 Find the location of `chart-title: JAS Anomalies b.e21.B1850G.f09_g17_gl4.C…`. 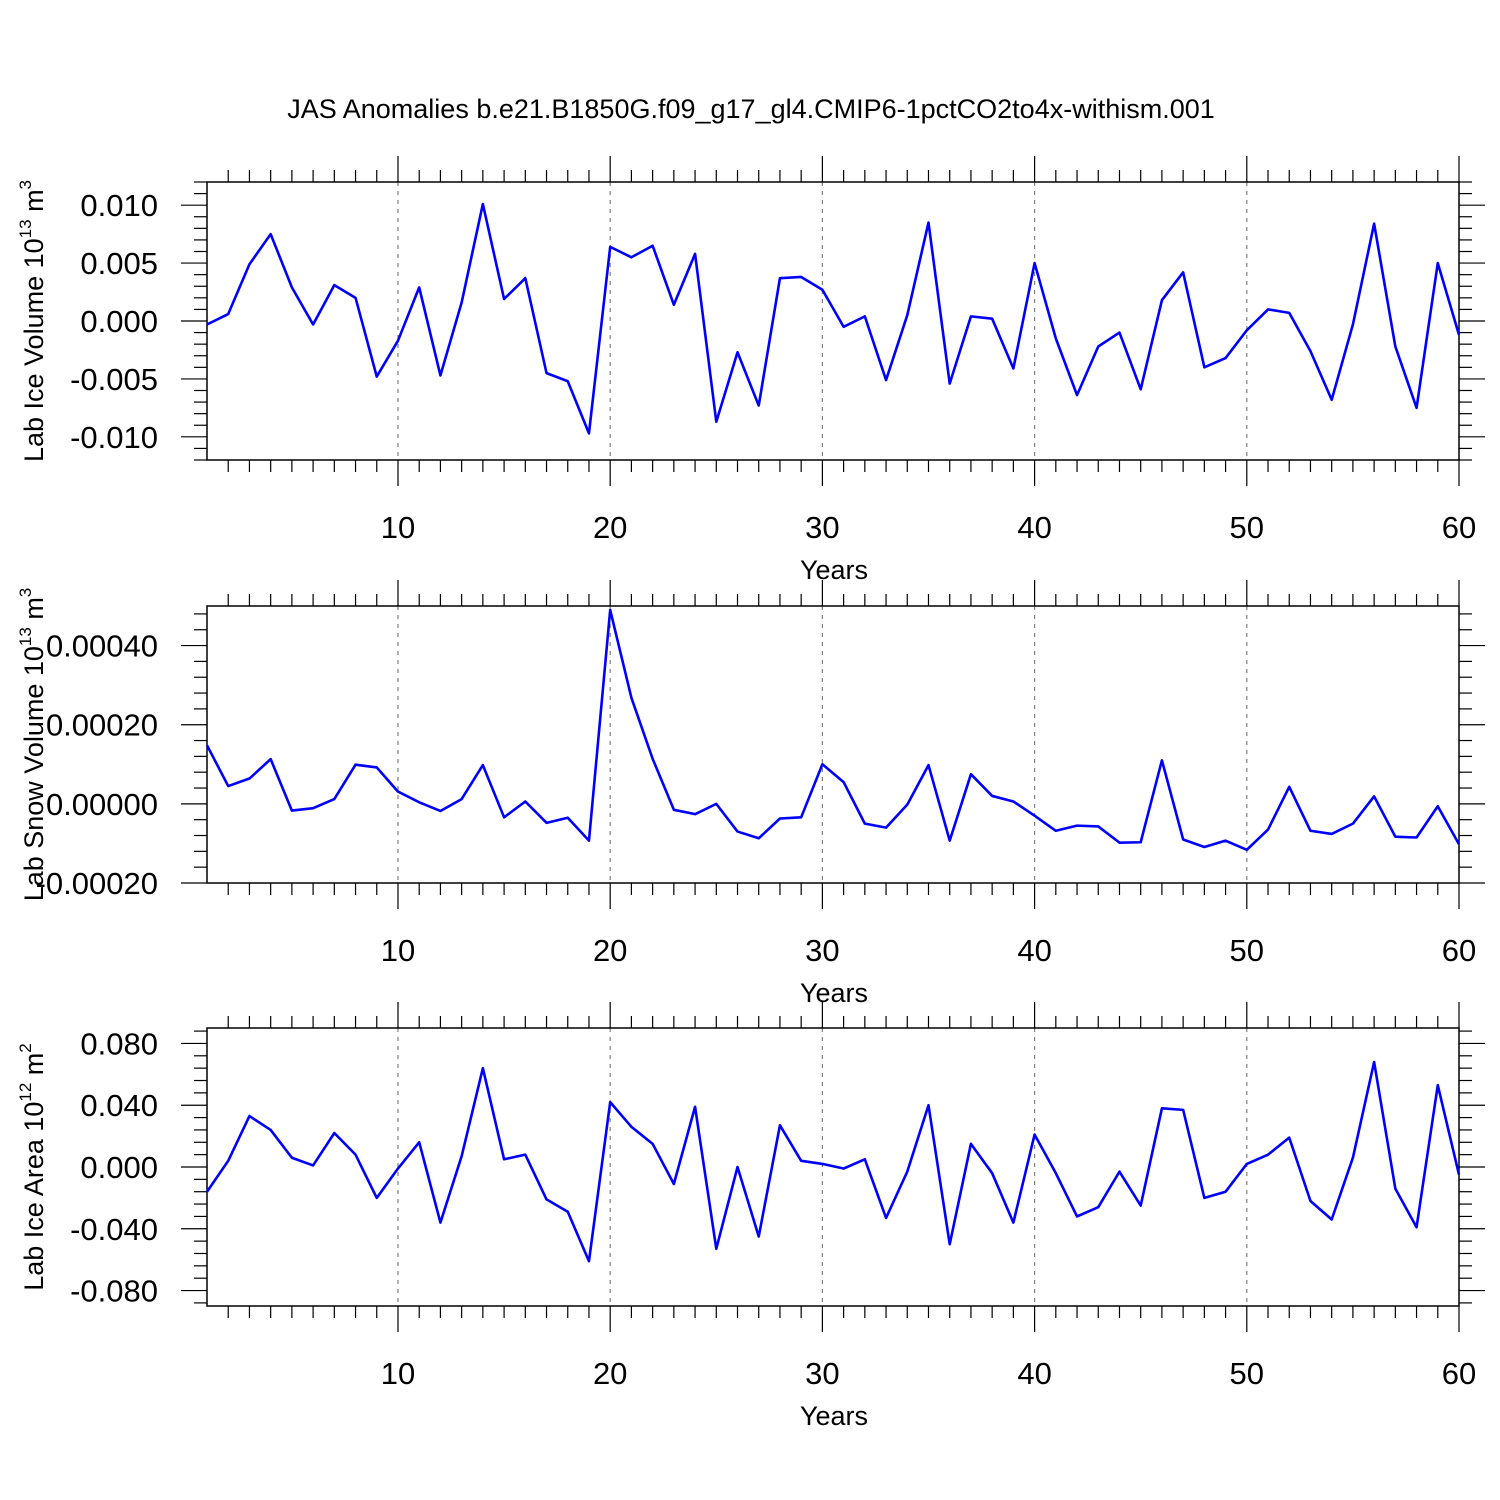

chart-title: JAS Anomalies b.e21.B1850G.f09_g17_gl4.C… is located at coordinates (751, 109).